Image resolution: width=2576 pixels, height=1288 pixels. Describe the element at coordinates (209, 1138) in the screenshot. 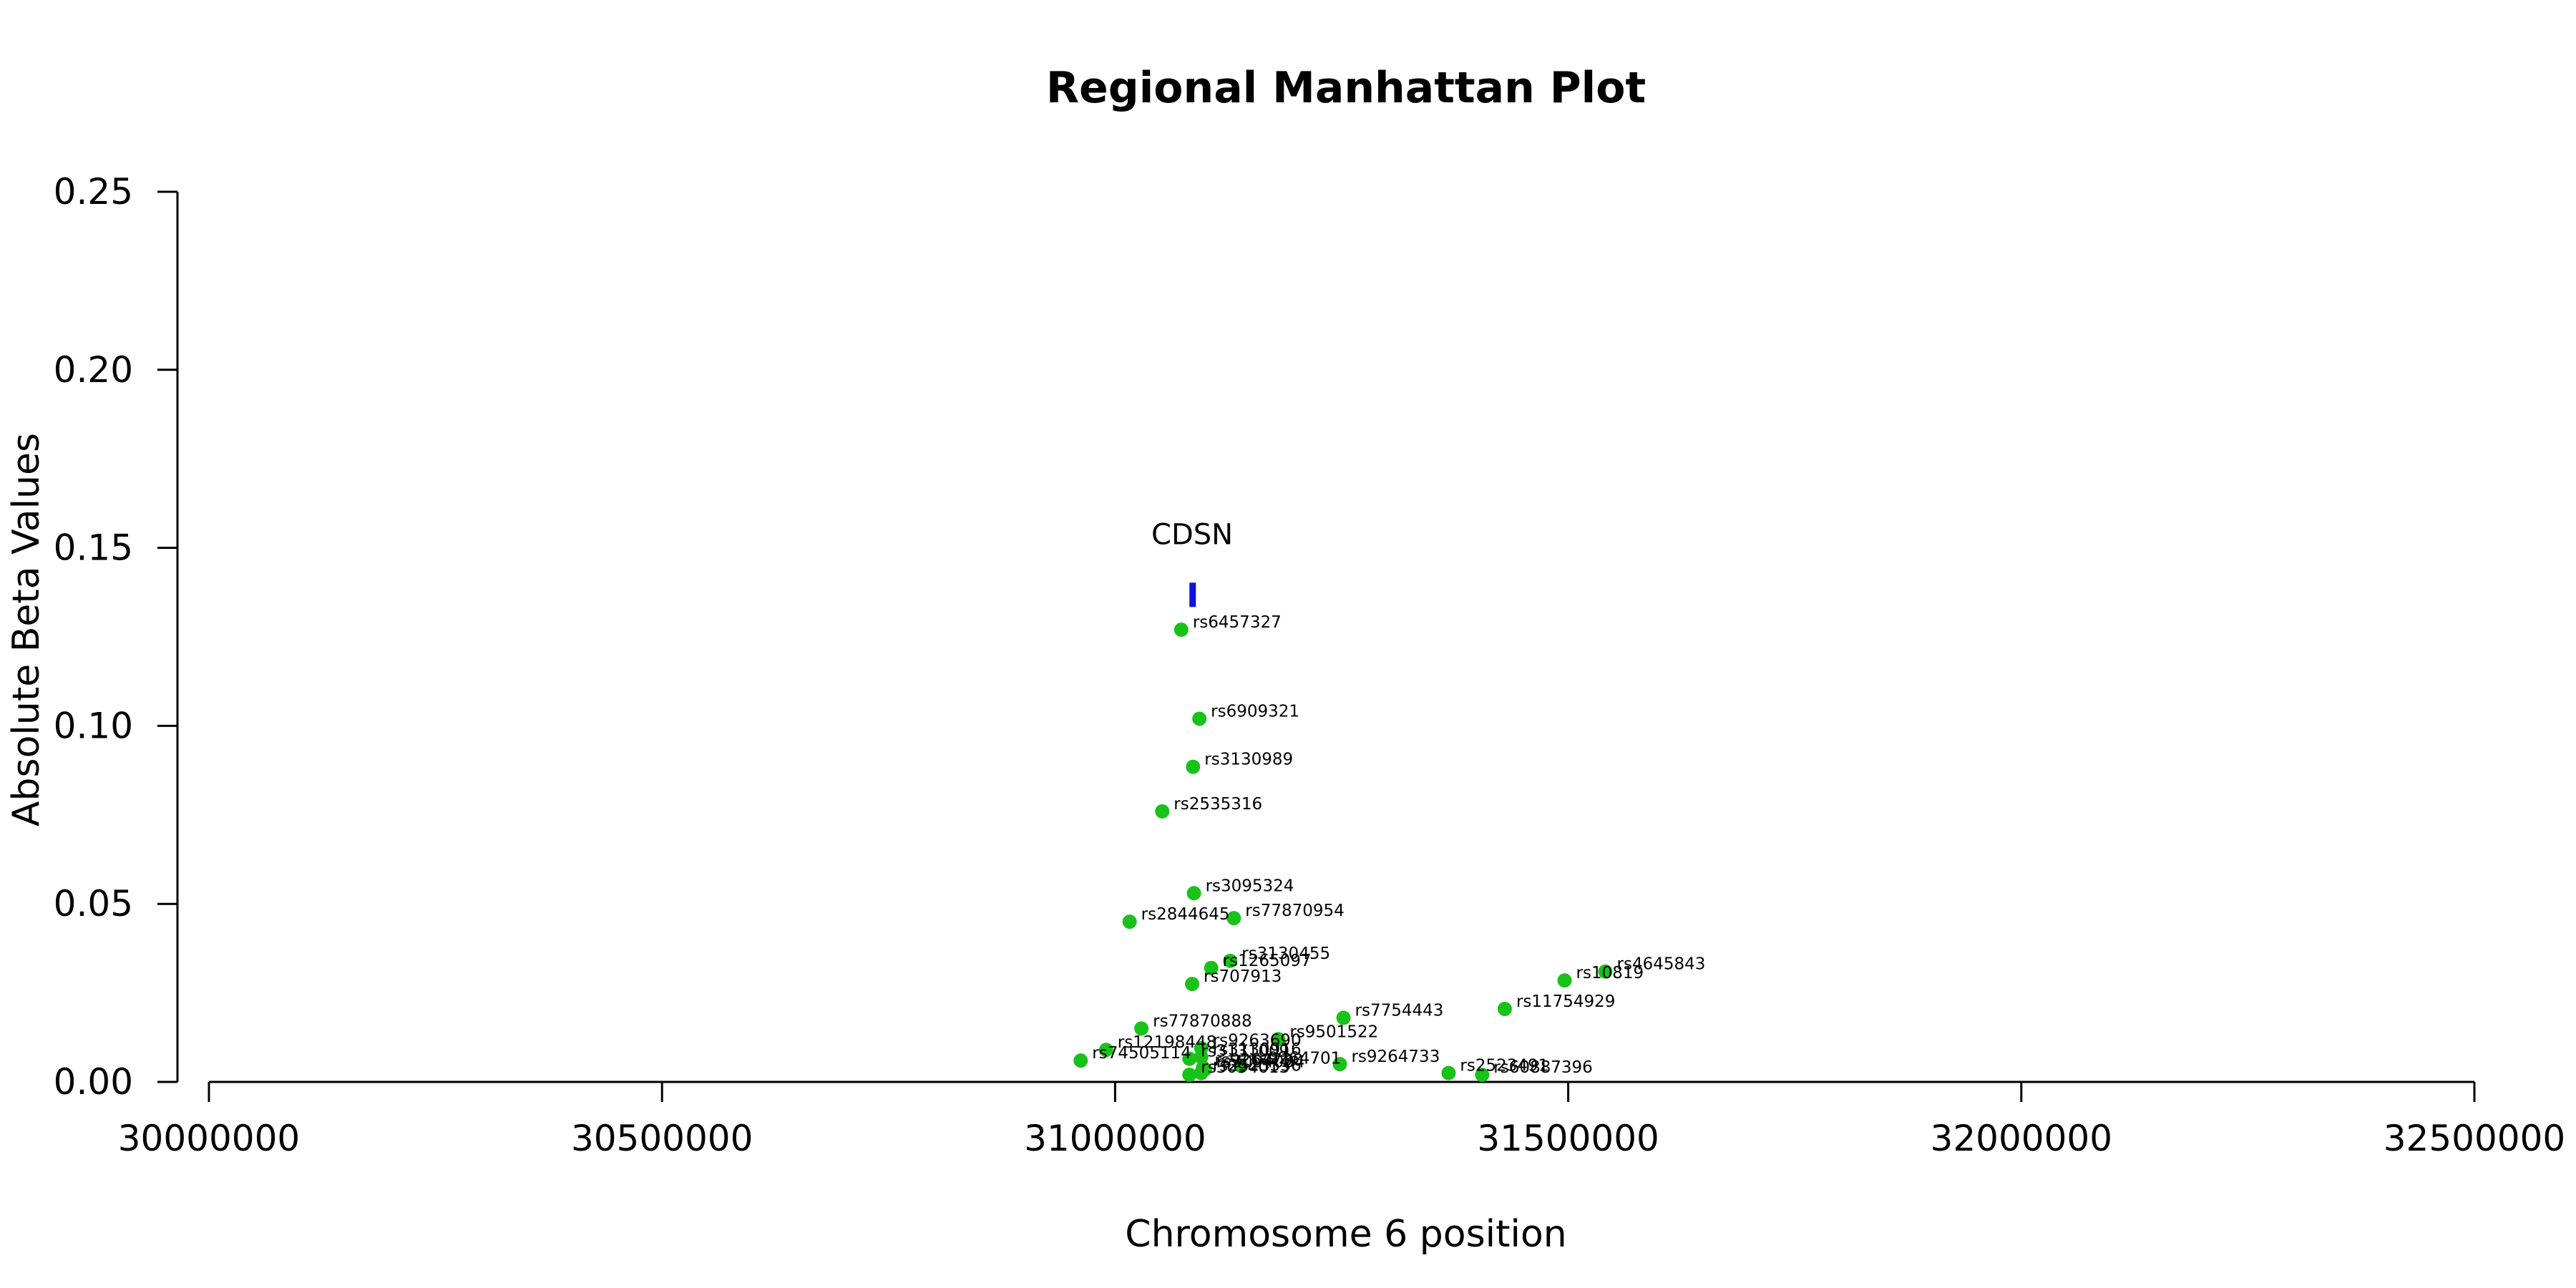

I see `x-tick-label: 30000000` at that location.